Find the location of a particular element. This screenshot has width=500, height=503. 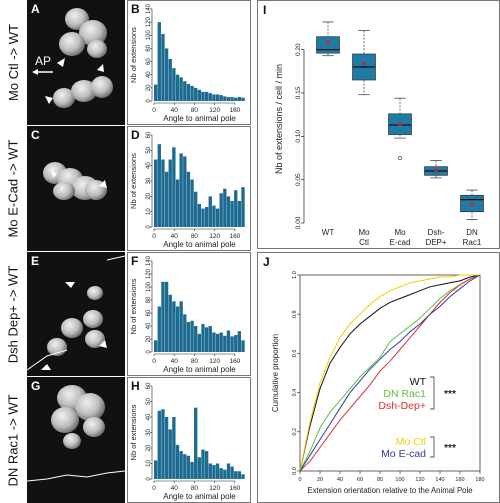

cumulative-line-mo-ctl is located at coordinates (389, 373).